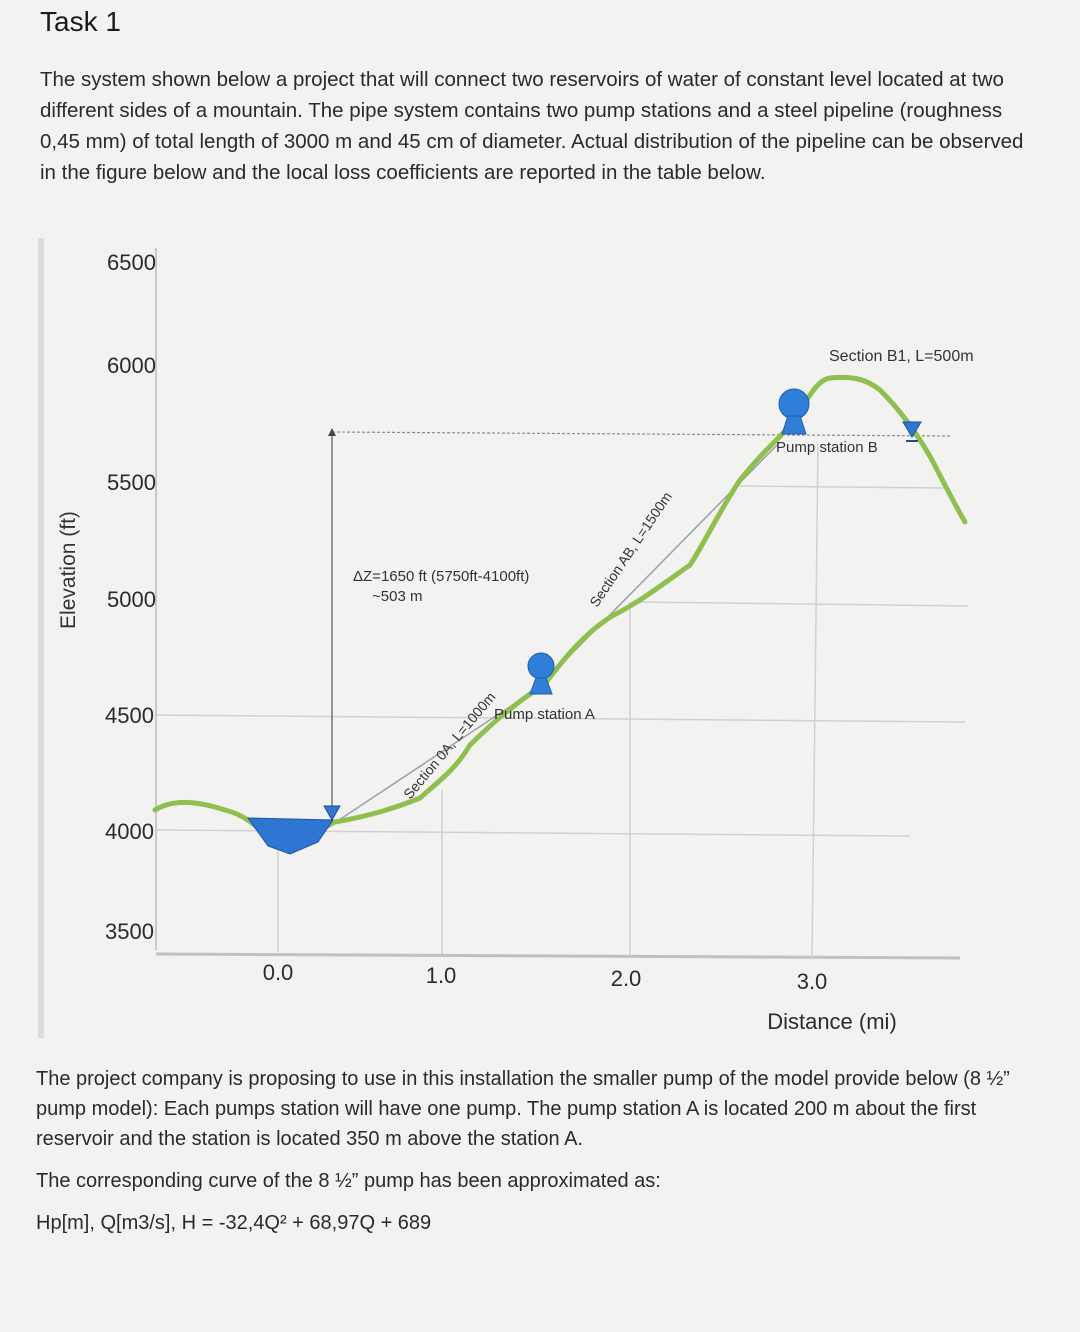  Describe the element at coordinates (441, 576) in the screenshot. I see `deltaz-label-line1: ΔZ=1650 ft (5750ft-4100ft)` at that location.